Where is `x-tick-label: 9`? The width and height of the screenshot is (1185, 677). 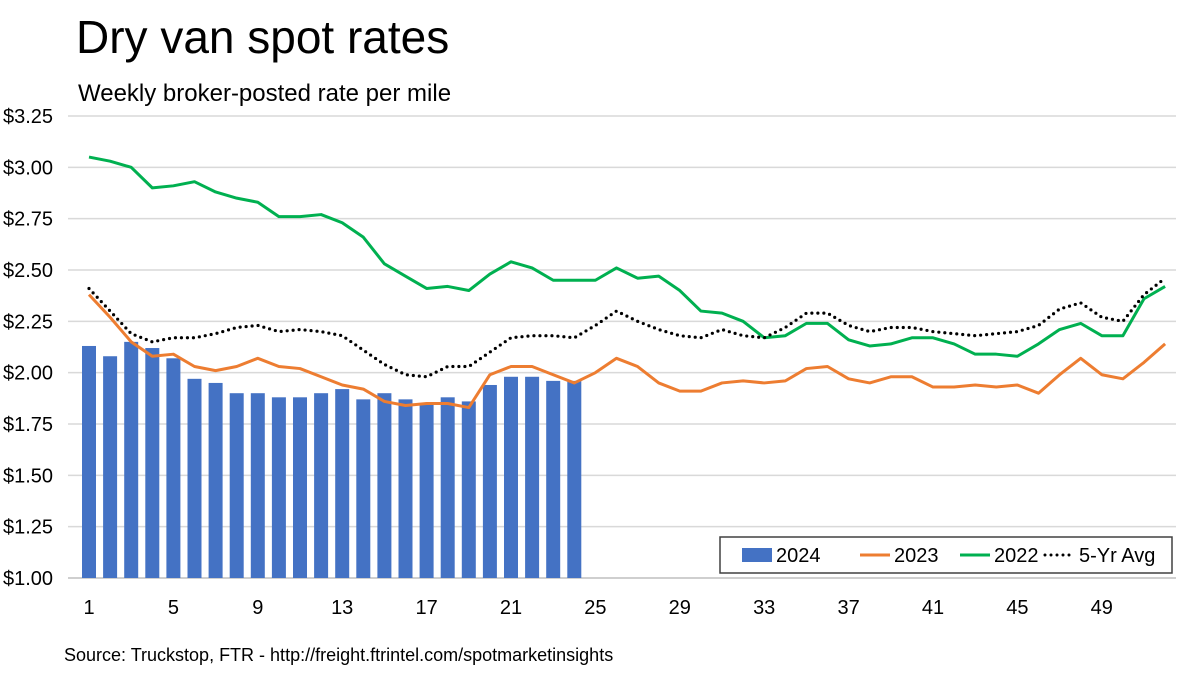
x-tick-label: 9 is located at coordinates (257, 608).